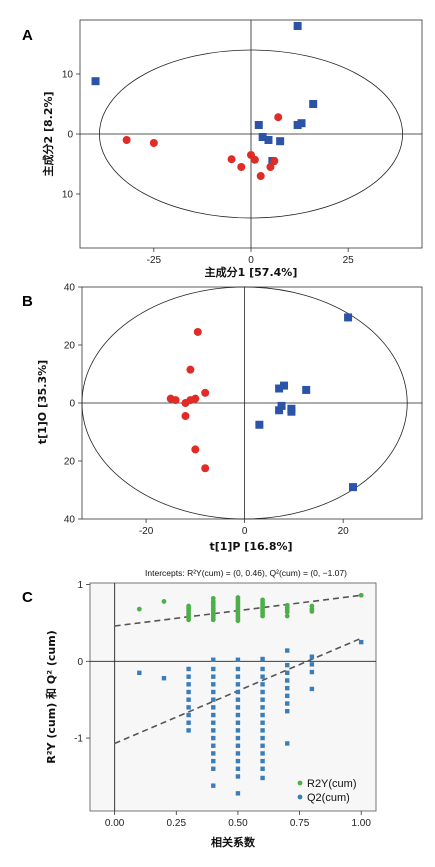  I want to click on panel-b-y-axis-label: t[1]O [35.3%], so click(42, 402).